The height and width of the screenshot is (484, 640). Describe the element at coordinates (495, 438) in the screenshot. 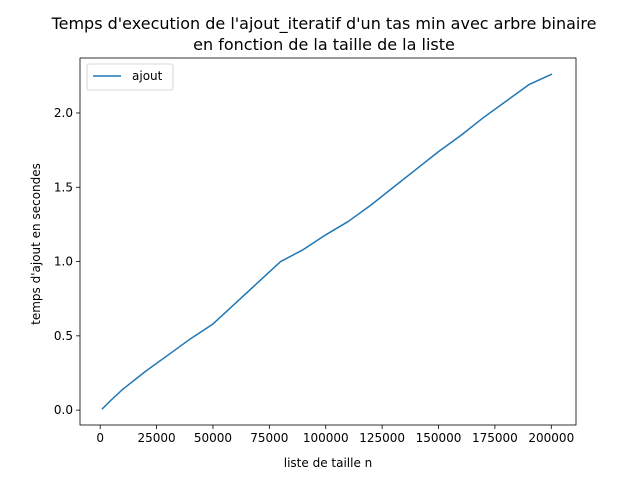

I see `x-tick-label: 175000` at that location.